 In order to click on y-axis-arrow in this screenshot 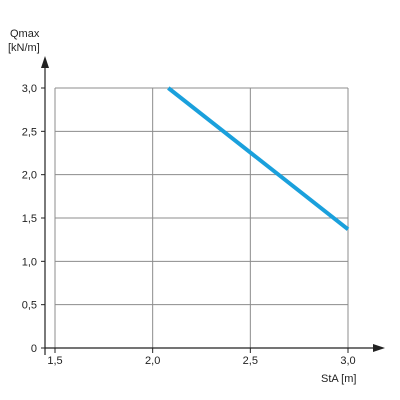, I will do `click(45, 62)`.